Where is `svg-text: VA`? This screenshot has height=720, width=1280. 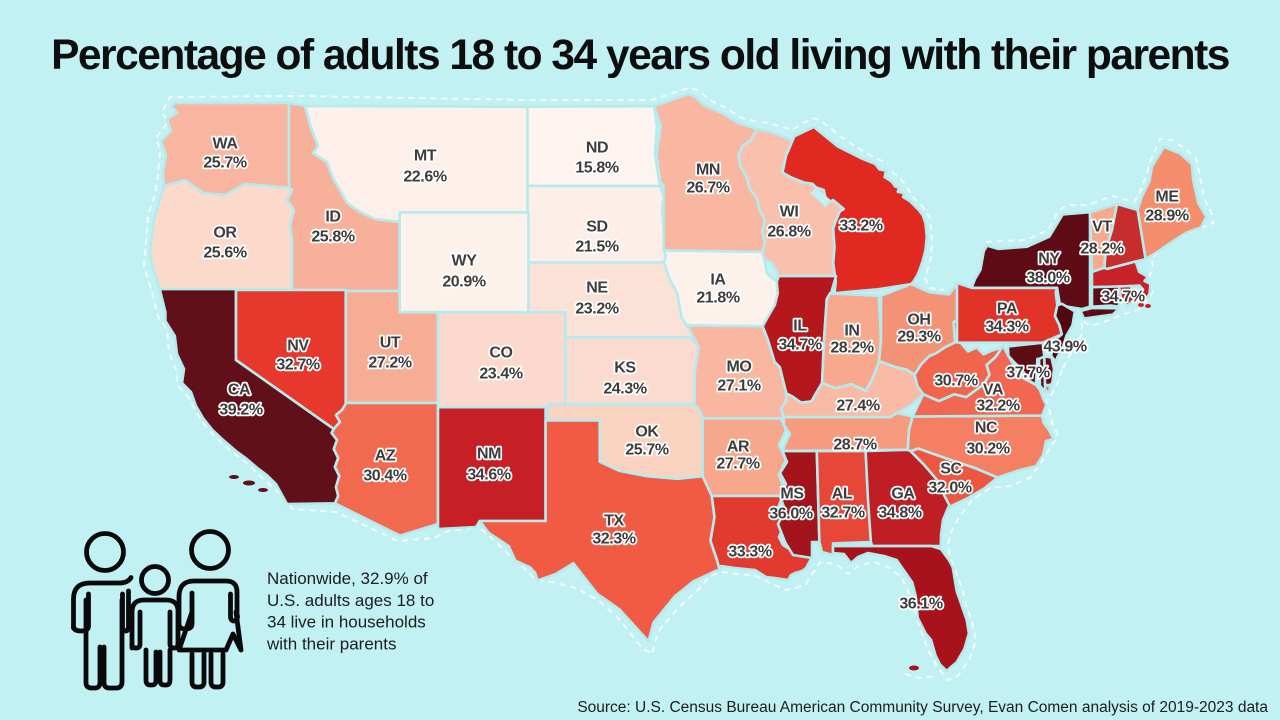
svg-text: VA is located at coordinates (993, 390).